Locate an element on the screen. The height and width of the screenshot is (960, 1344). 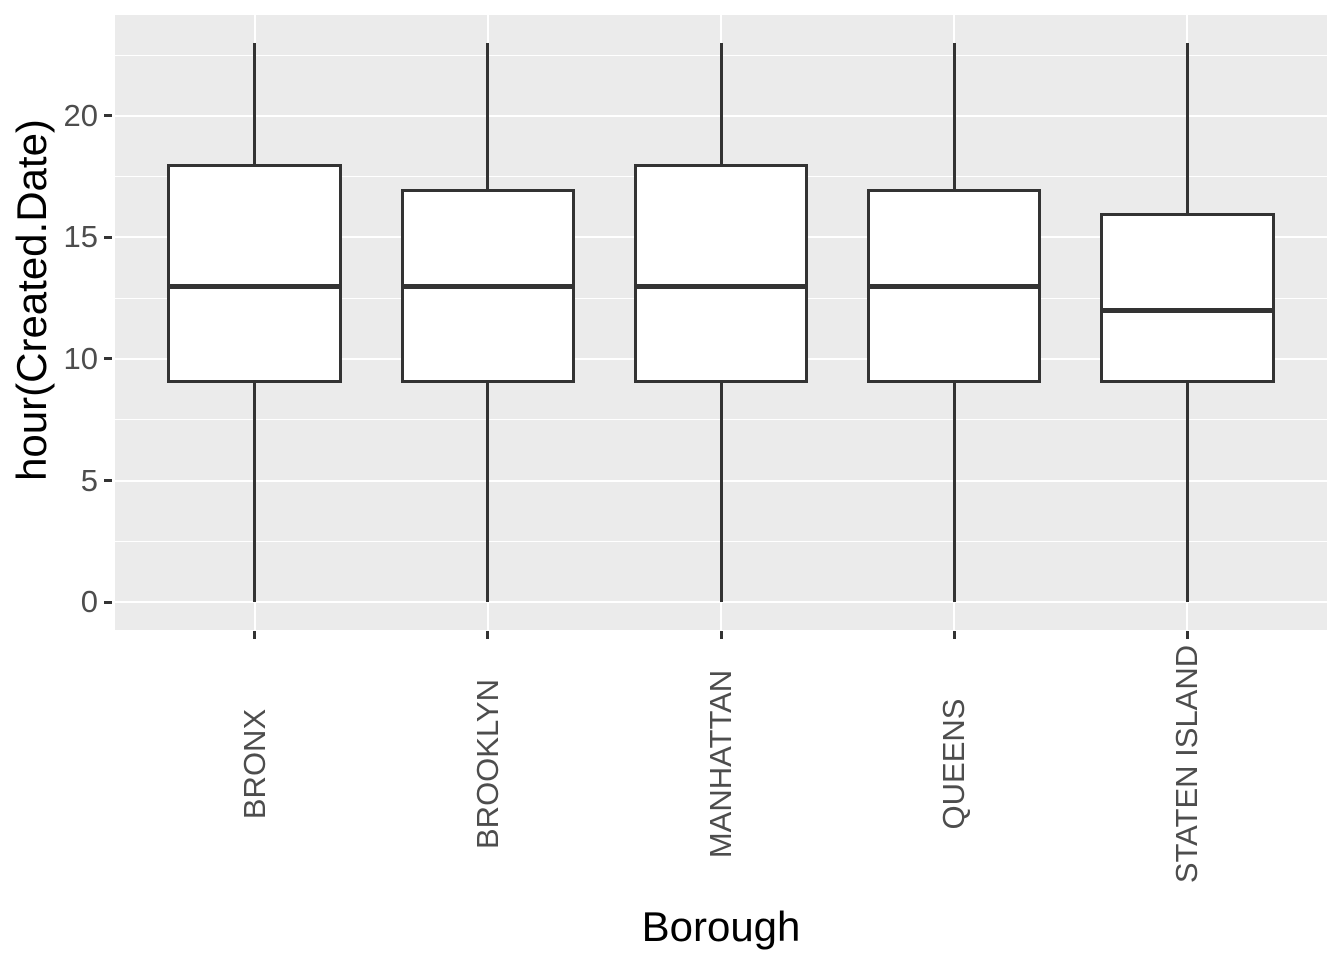
x-tick-label: QUEENS is located at coordinates (954, 764).